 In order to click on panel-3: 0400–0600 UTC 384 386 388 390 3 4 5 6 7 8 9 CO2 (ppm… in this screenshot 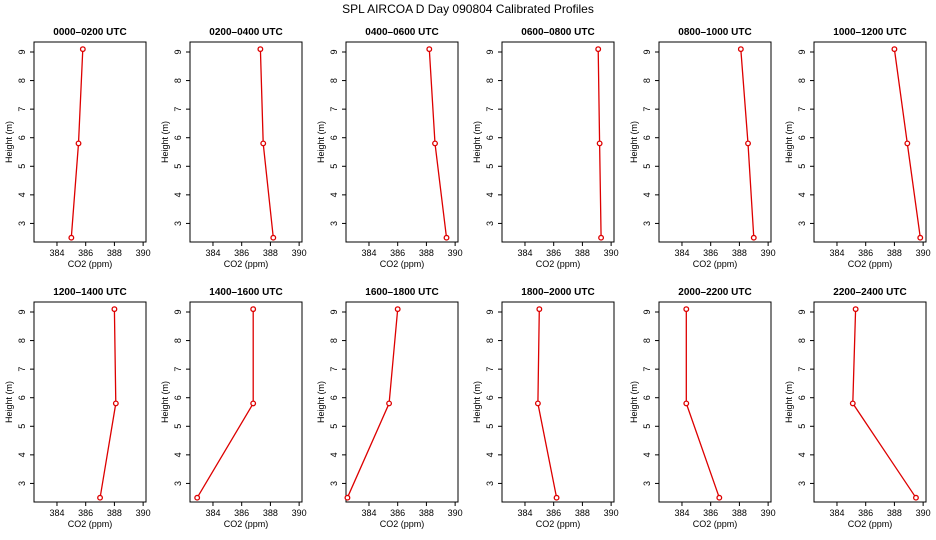, I will do `click(389, 148)`.